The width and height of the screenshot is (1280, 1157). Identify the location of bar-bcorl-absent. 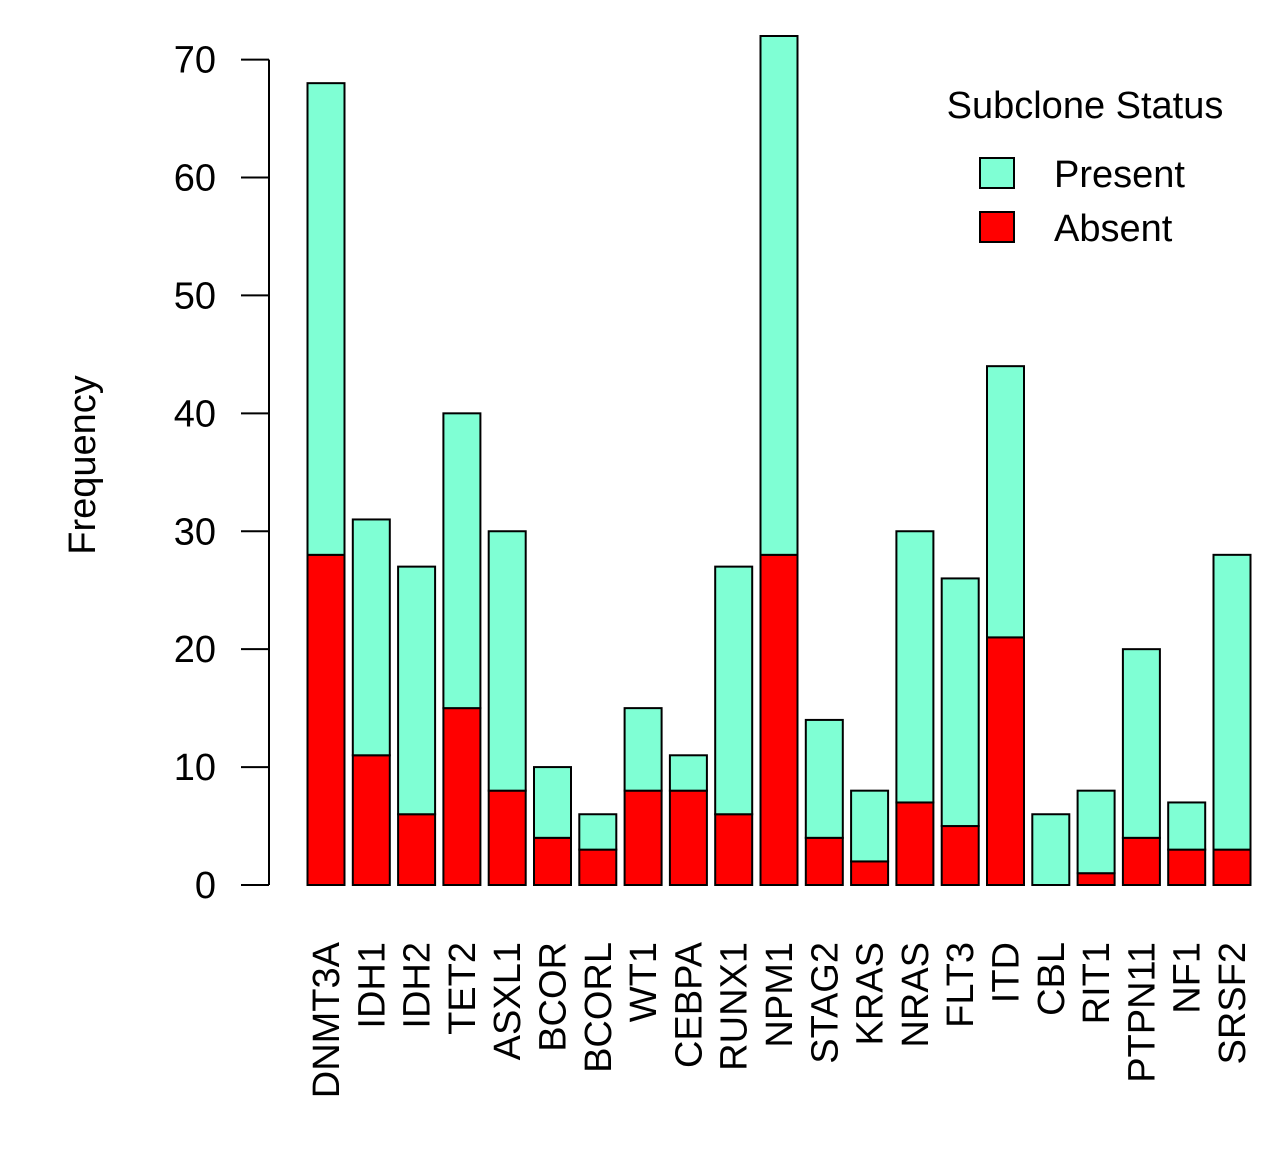
(598, 867).